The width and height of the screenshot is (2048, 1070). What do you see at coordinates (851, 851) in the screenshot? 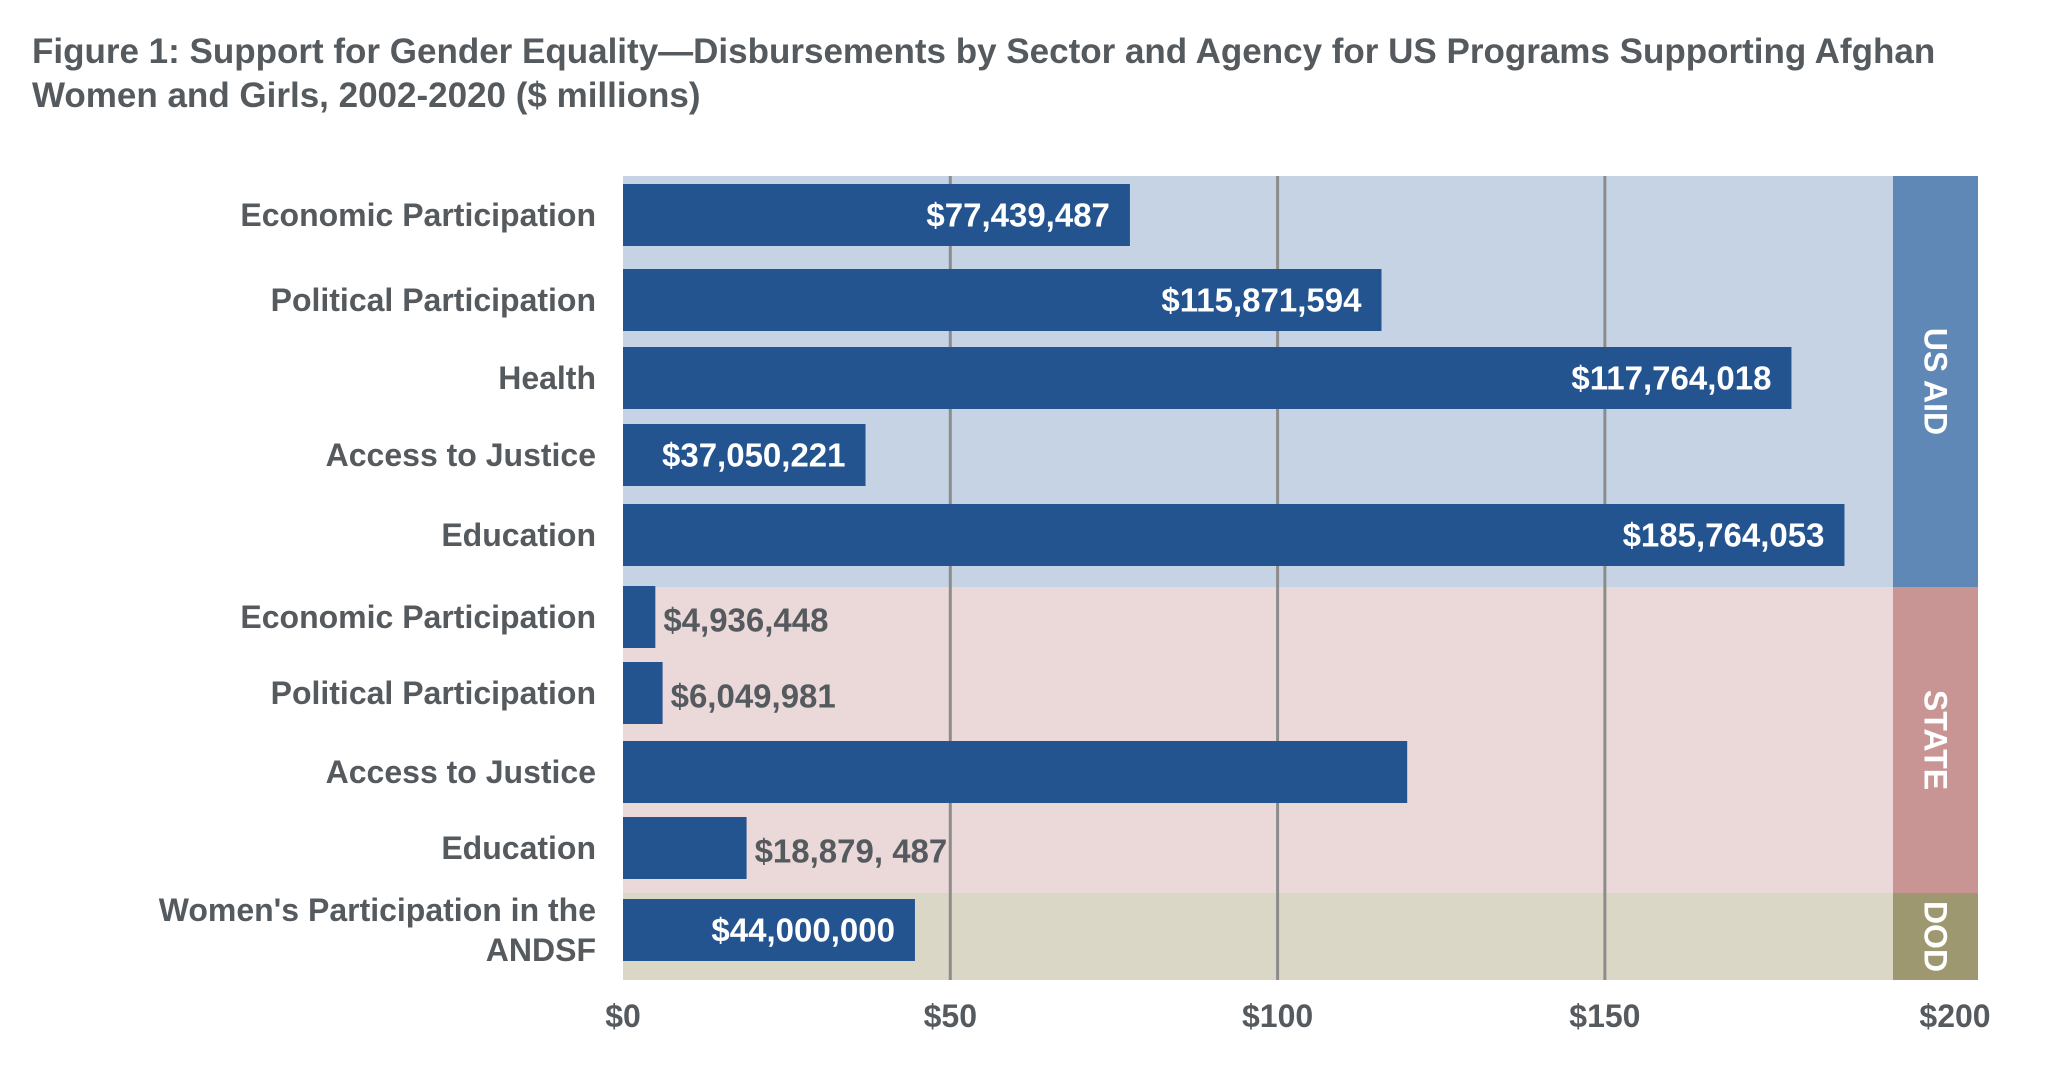
I see `data-label: $18,879, 487` at bounding box center [851, 851].